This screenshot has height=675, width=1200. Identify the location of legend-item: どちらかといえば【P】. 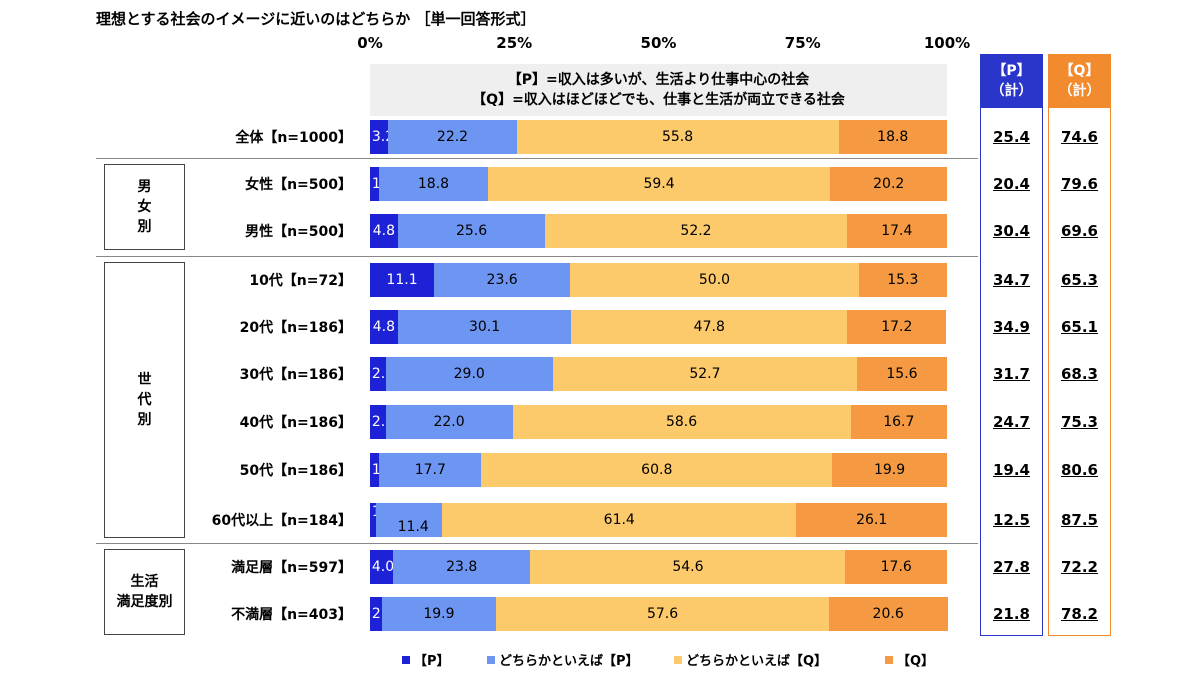
(563, 659).